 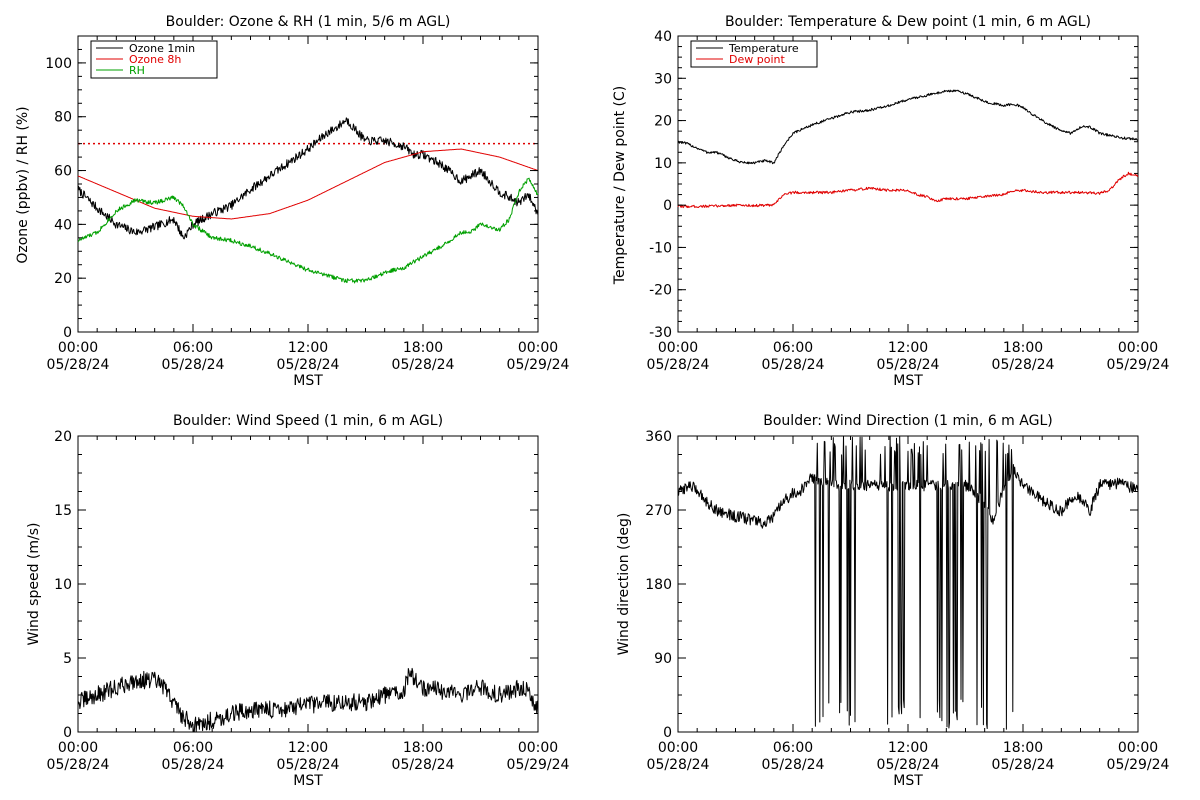 I want to click on y-tick-label: 180, so click(x=658, y=585).